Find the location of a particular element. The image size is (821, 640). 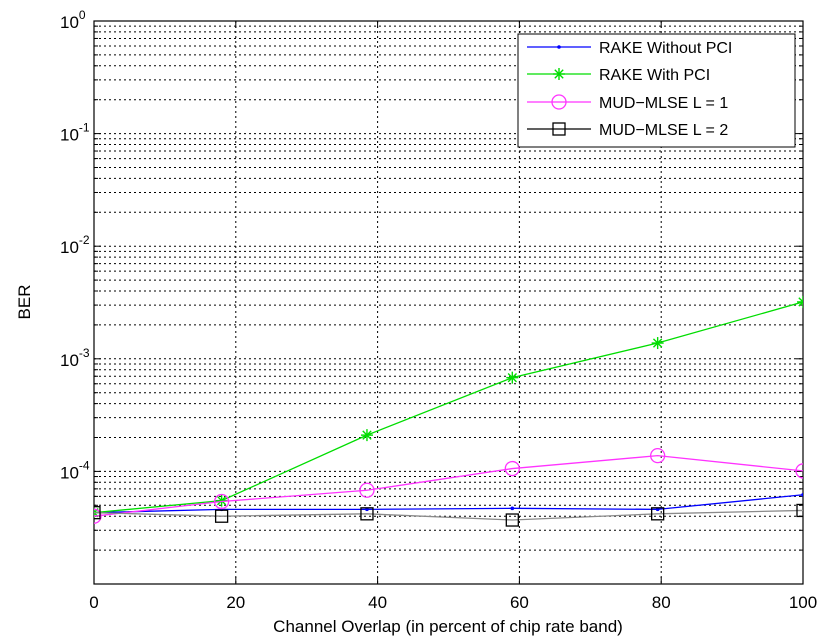

x-tick-label: 60 is located at coordinates (519, 602).